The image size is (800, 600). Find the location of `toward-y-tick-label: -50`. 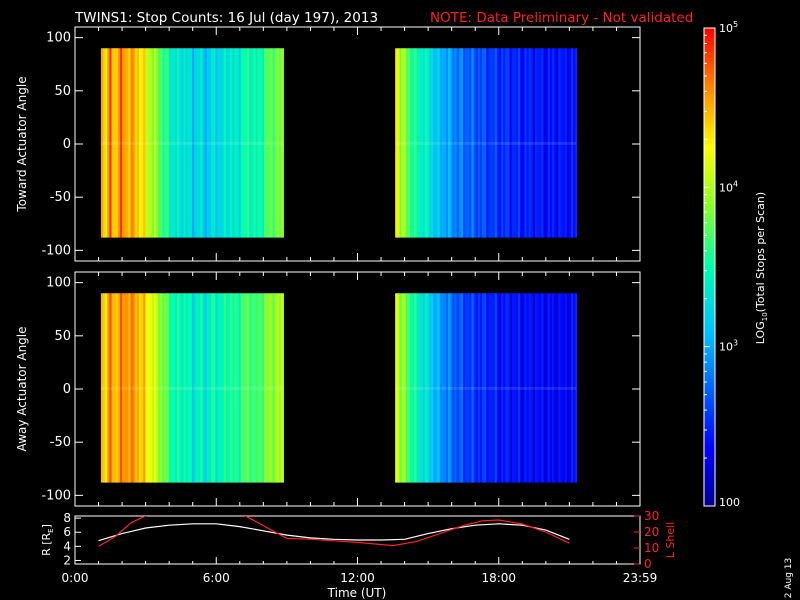

toward-y-tick-label: -50 is located at coordinates (60, 197).